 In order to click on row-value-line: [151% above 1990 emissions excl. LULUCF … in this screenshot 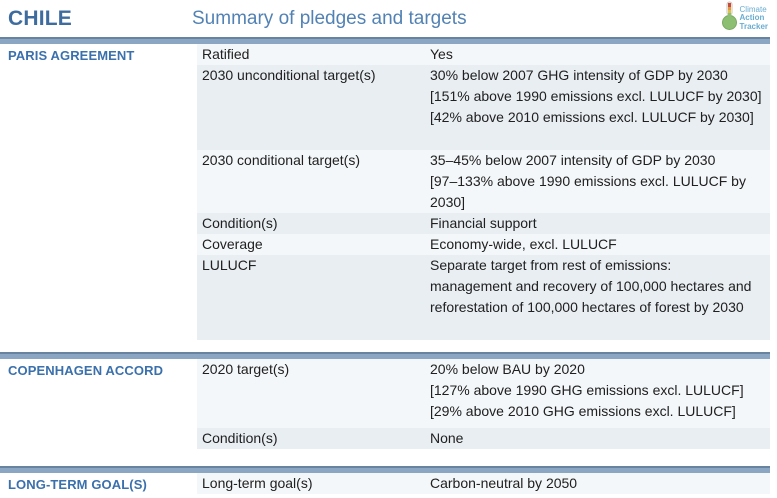, I will do `click(596, 96)`.